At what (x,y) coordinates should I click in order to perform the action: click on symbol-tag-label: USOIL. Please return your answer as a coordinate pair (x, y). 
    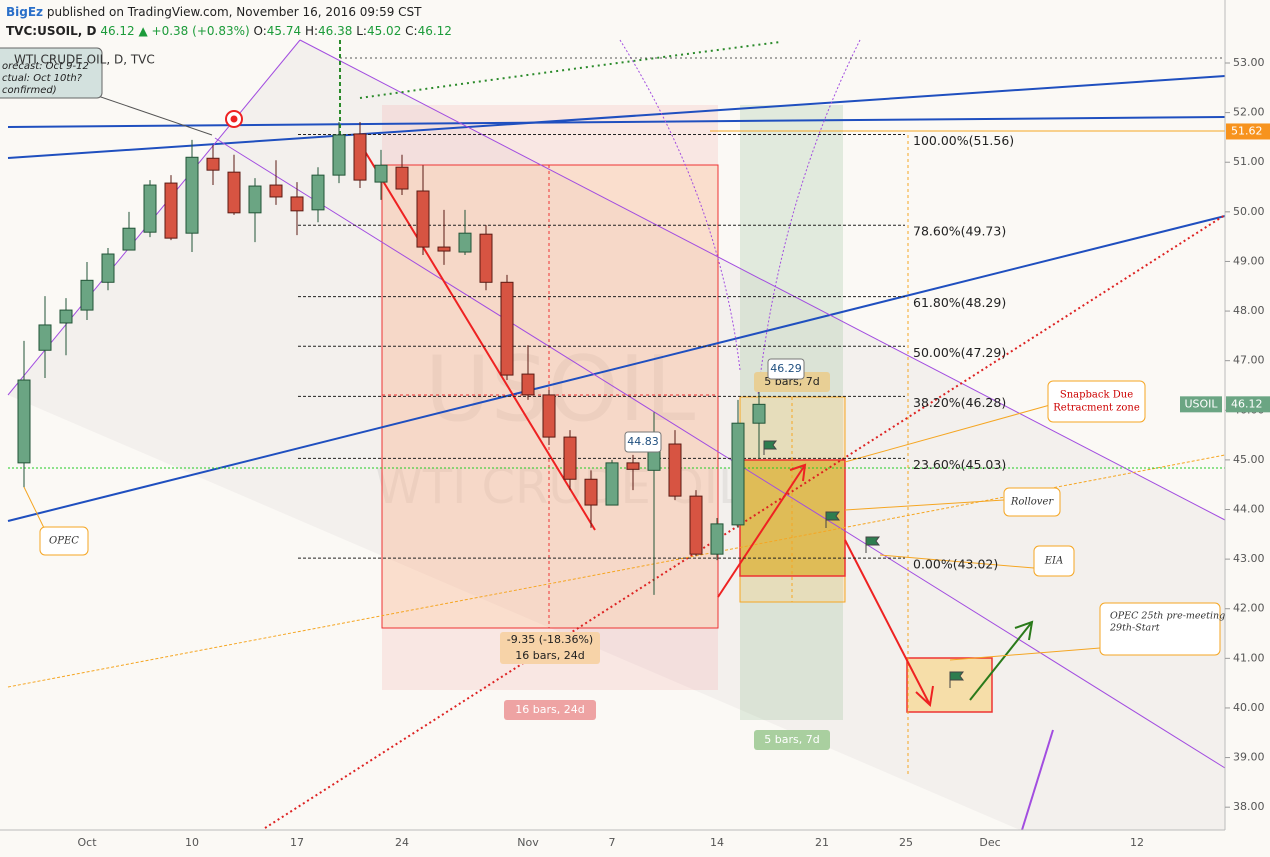
    Looking at the image, I should click on (1201, 403).